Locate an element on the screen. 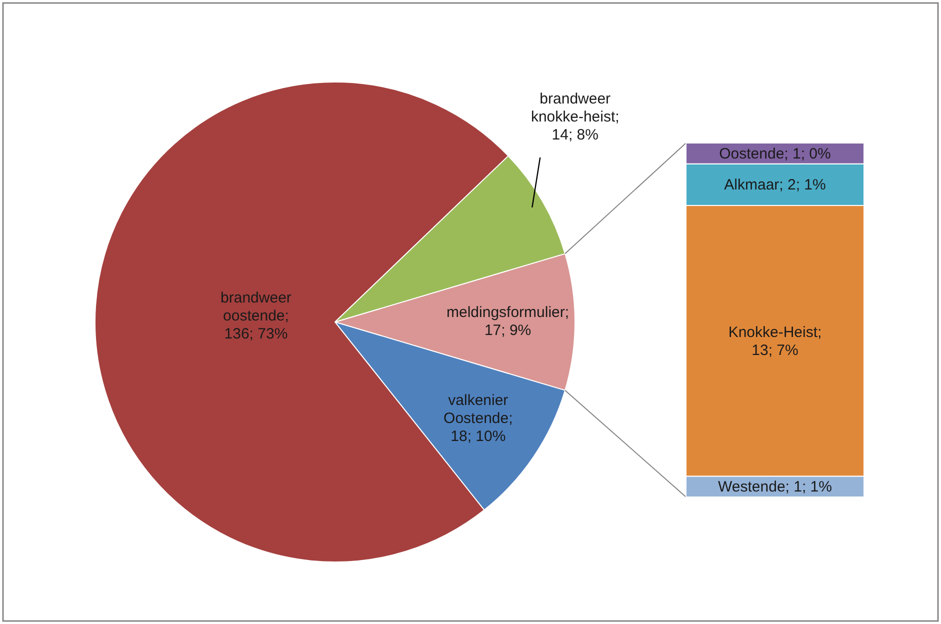 The height and width of the screenshot is (624, 941). slice-label: brandweer oostende; 136; 73% is located at coordinates (256, 316).